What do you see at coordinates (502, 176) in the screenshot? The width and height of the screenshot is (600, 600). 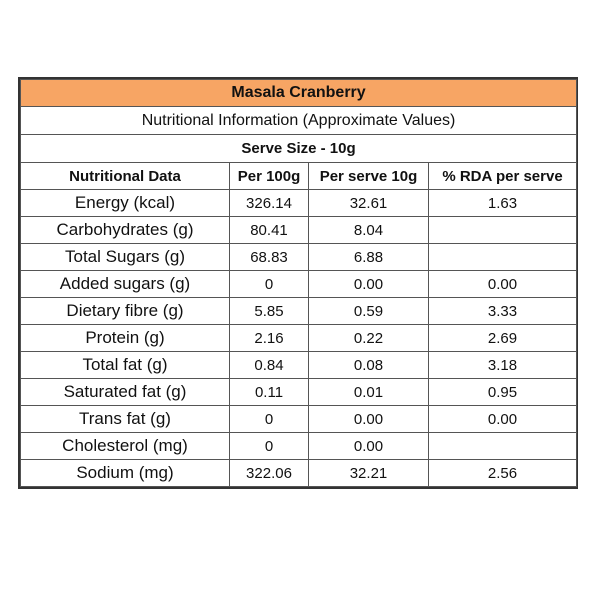 I see `header-rda: % RDA per serve` at bounding box center [502, 176].